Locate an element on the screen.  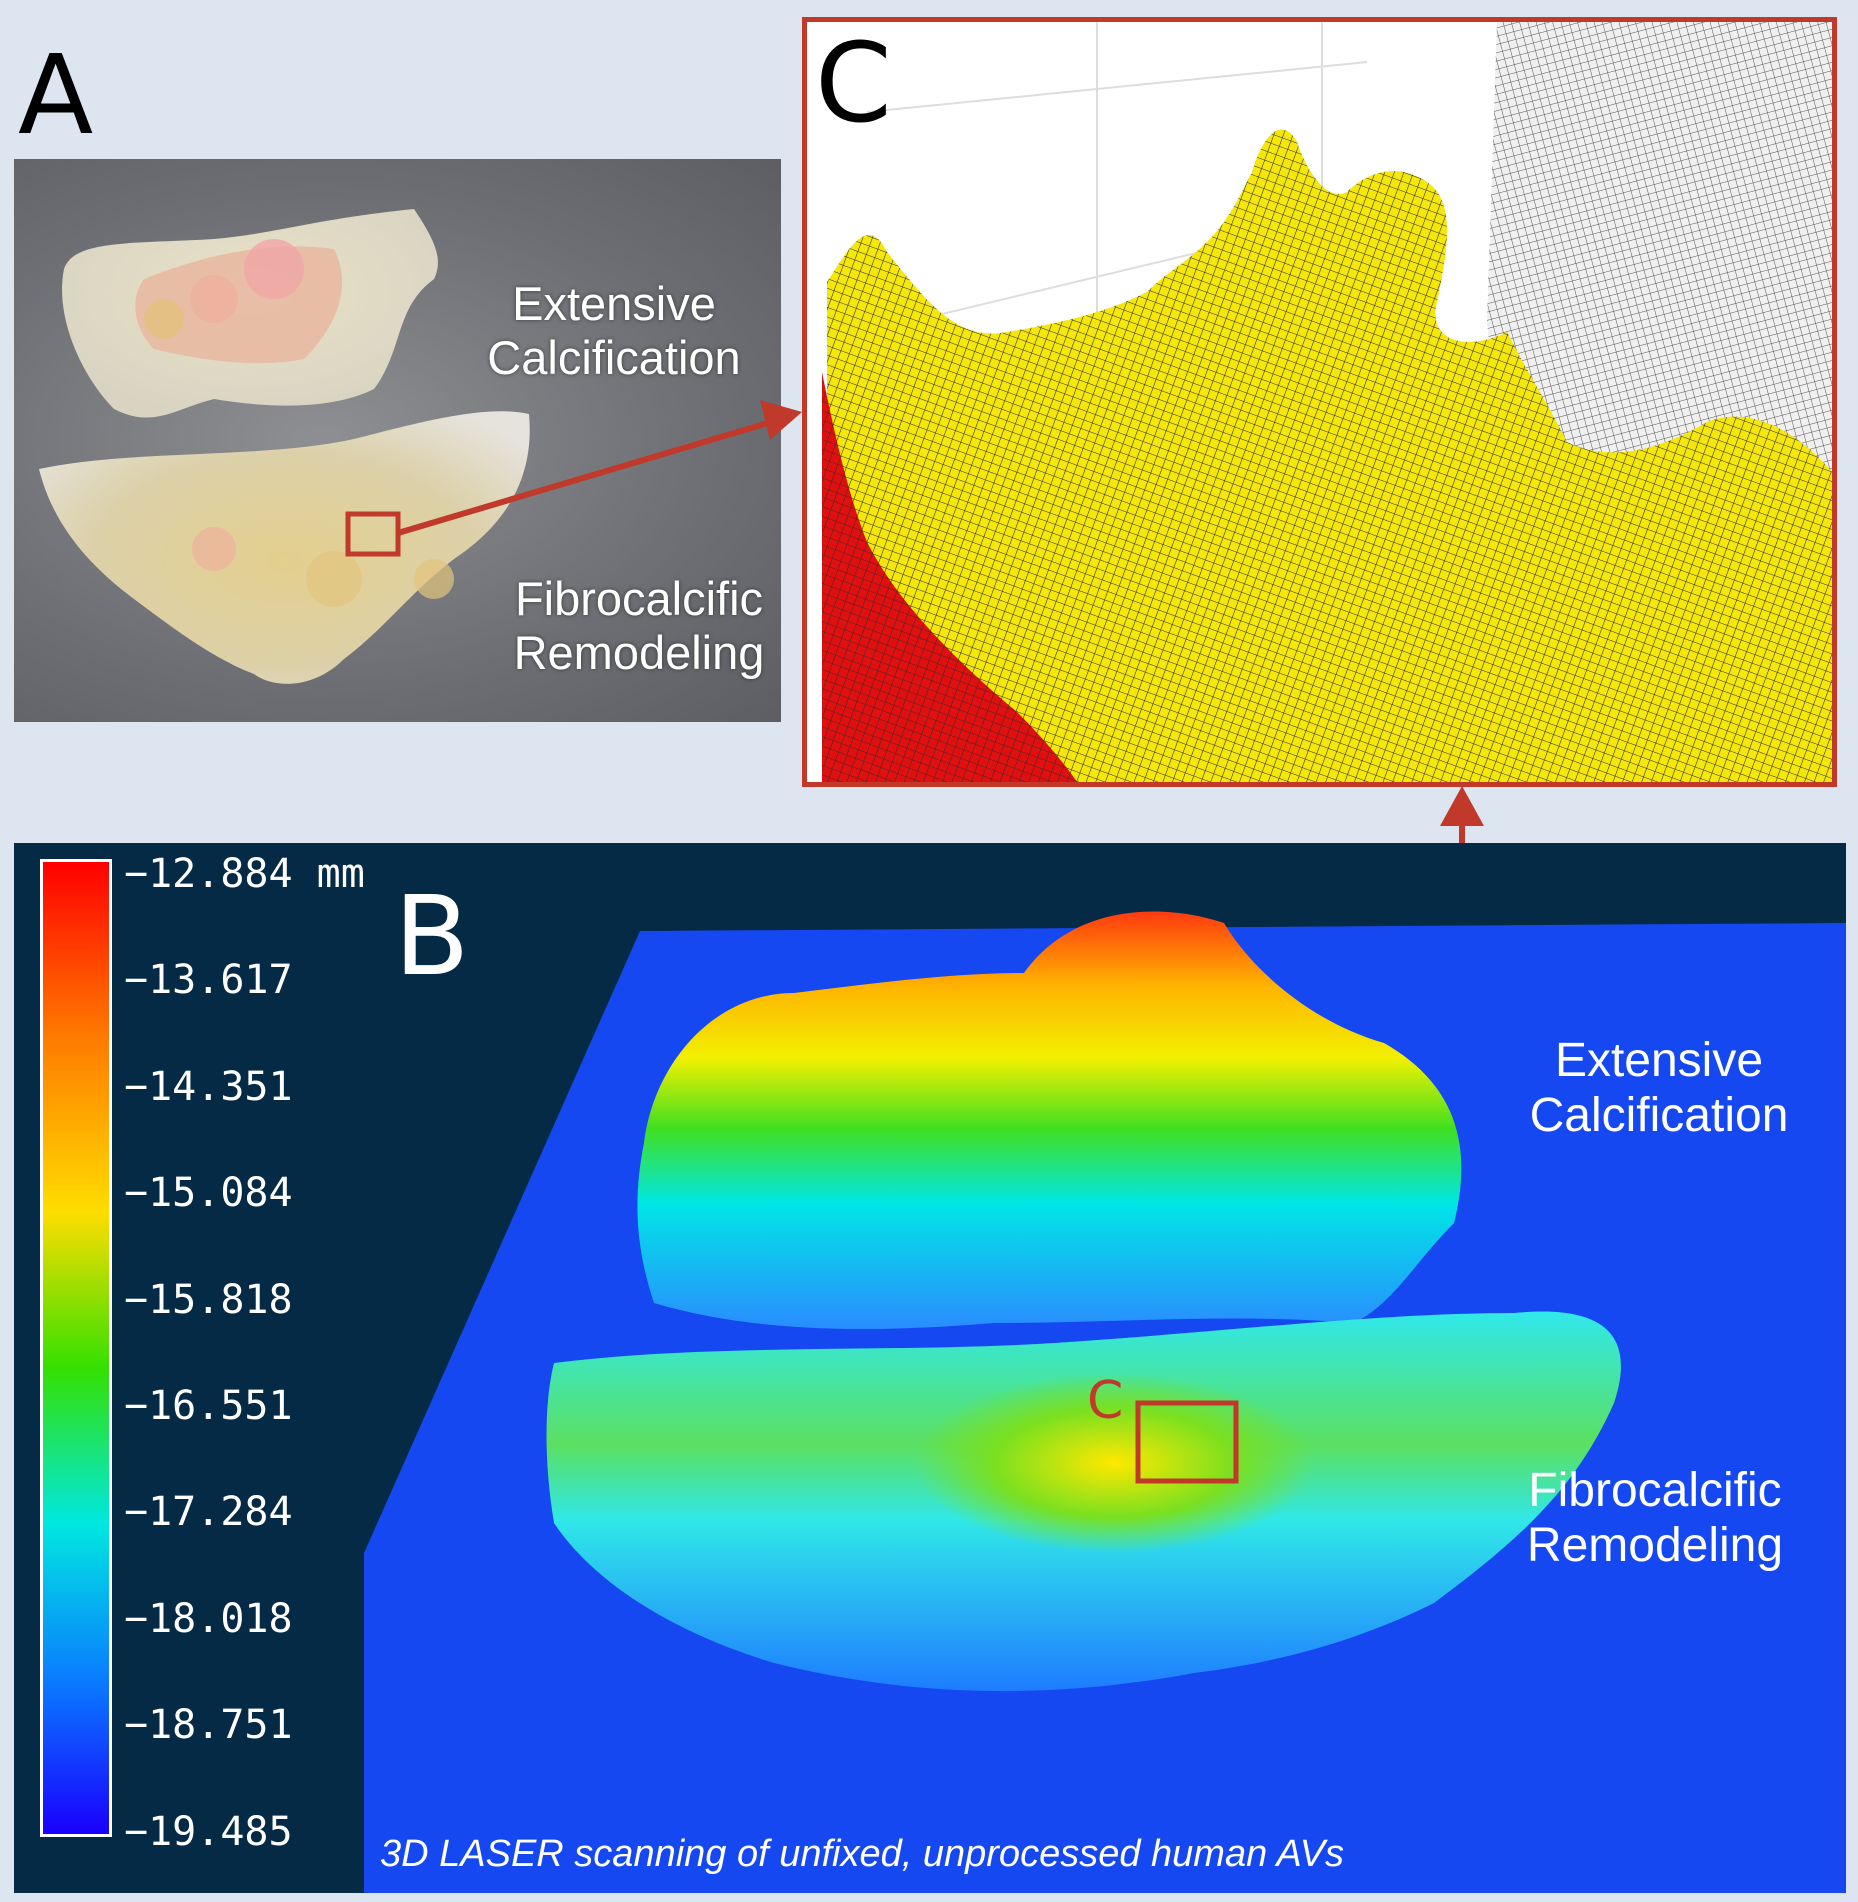
photo-label-extensive-calcification: Extensive Calcification is located at coordinates (614, 331).